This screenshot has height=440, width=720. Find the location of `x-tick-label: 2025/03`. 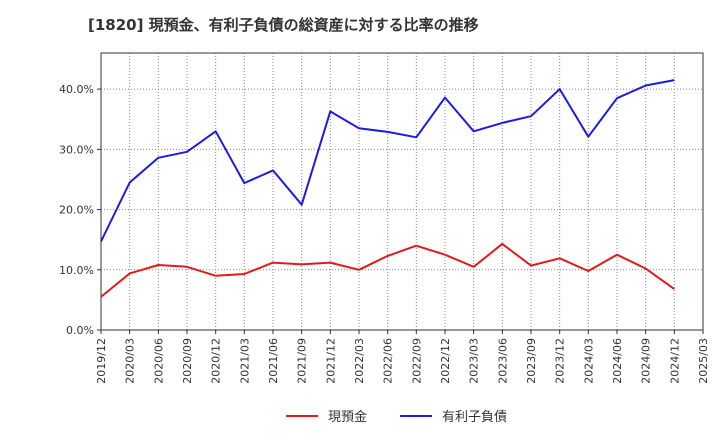

x-tick-label: 2025/03 is located at coordinates (703, 361).